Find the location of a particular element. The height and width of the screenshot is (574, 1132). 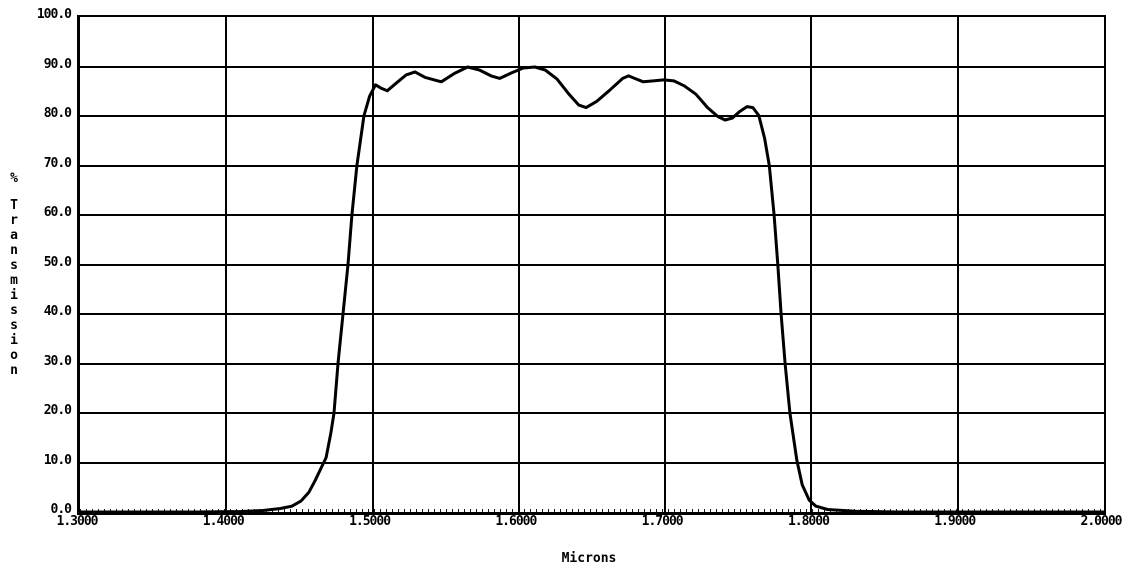

x-tick-label: 1.8000 is located at coordinates (808, 521).